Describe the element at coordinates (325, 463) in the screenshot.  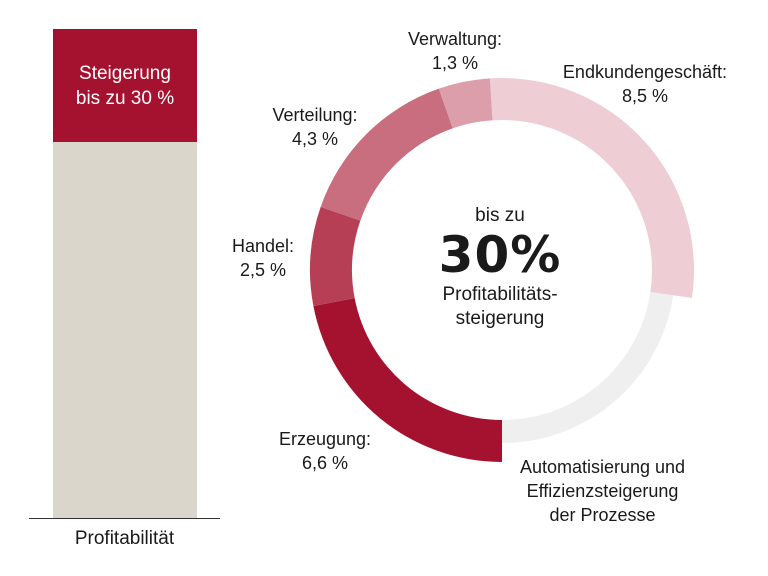
I see `slice-label-value: 6,6 %` at that location.